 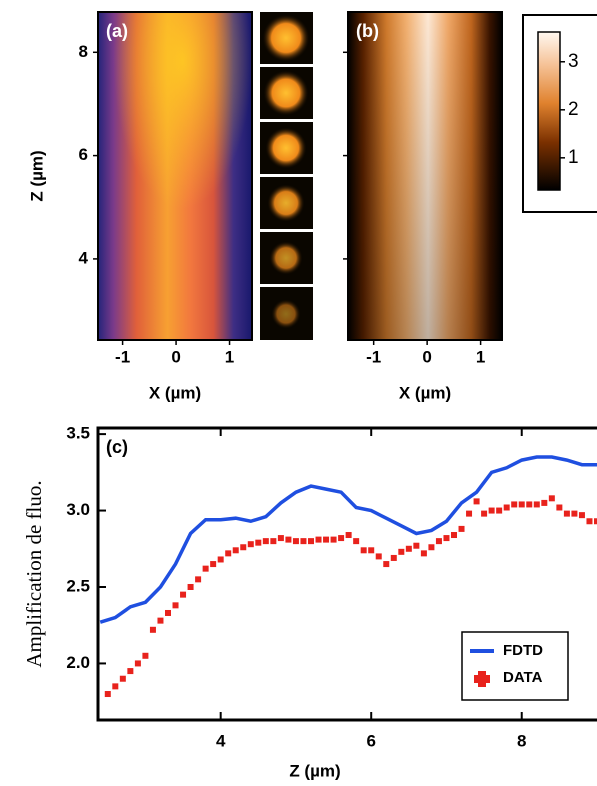 What do you see at coordinates (117, 447) in the screenshot?
I see `panel-label: (c)` at bounding box center [117, 447].